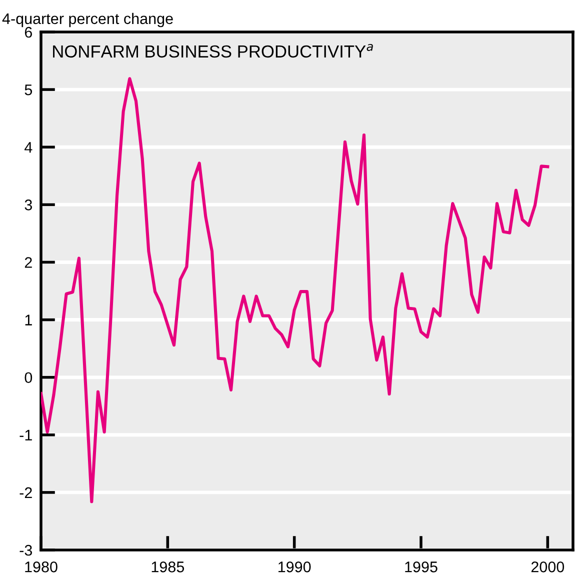 This screenshot has width=578, height=584. Describe the element at coordinates (168, 567) in the screenshot. I see `x-tick-label: 1985` at that location.